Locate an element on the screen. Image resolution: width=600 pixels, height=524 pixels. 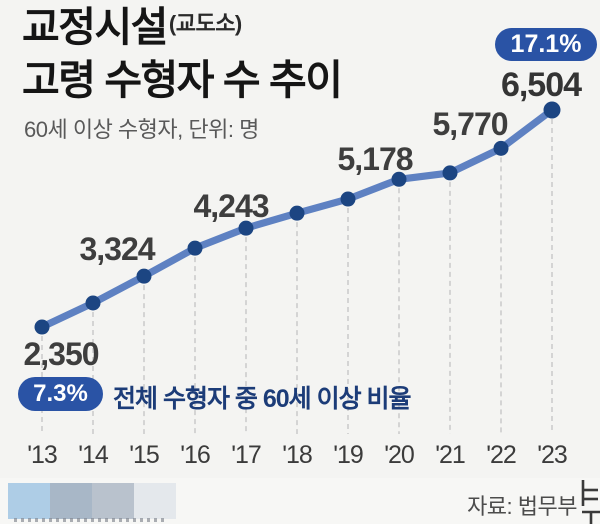
value-label: 2,350 is located at coordinates (61, 354).